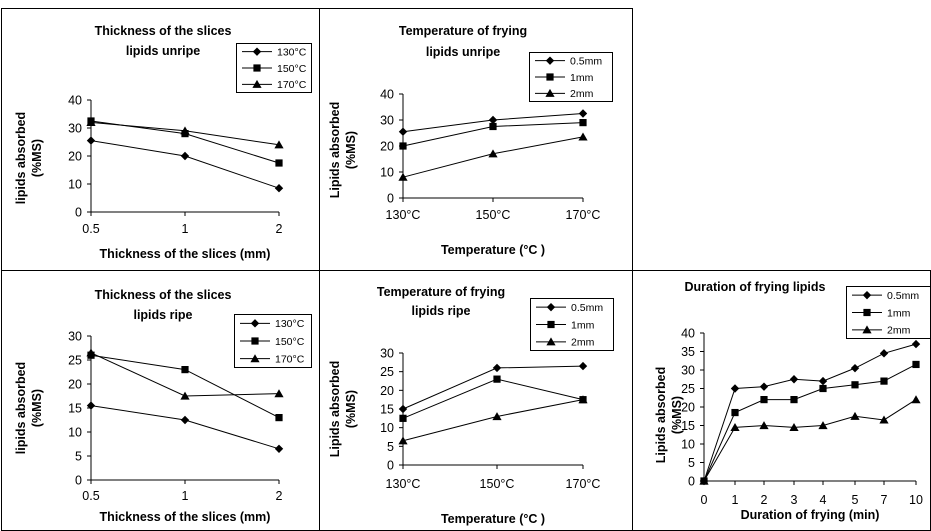 The image size is (931, 531). I want to click on x-tick-label: 10, so click(916, 500).